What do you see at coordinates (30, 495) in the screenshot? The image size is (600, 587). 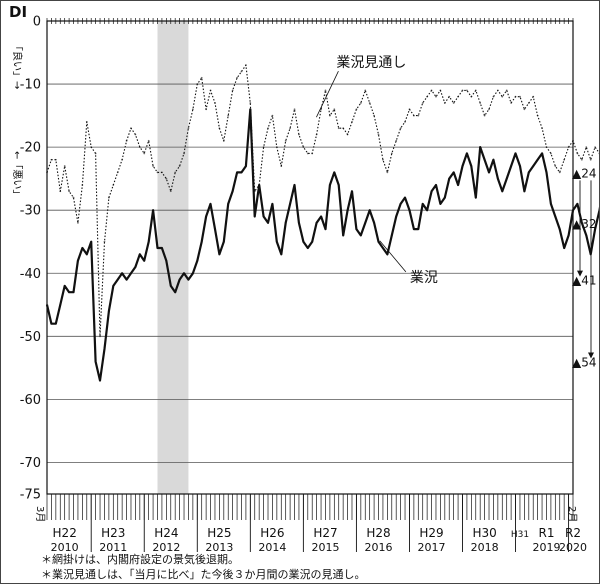 I see `y-tick-label: -75` at bounding box center [30, 495].